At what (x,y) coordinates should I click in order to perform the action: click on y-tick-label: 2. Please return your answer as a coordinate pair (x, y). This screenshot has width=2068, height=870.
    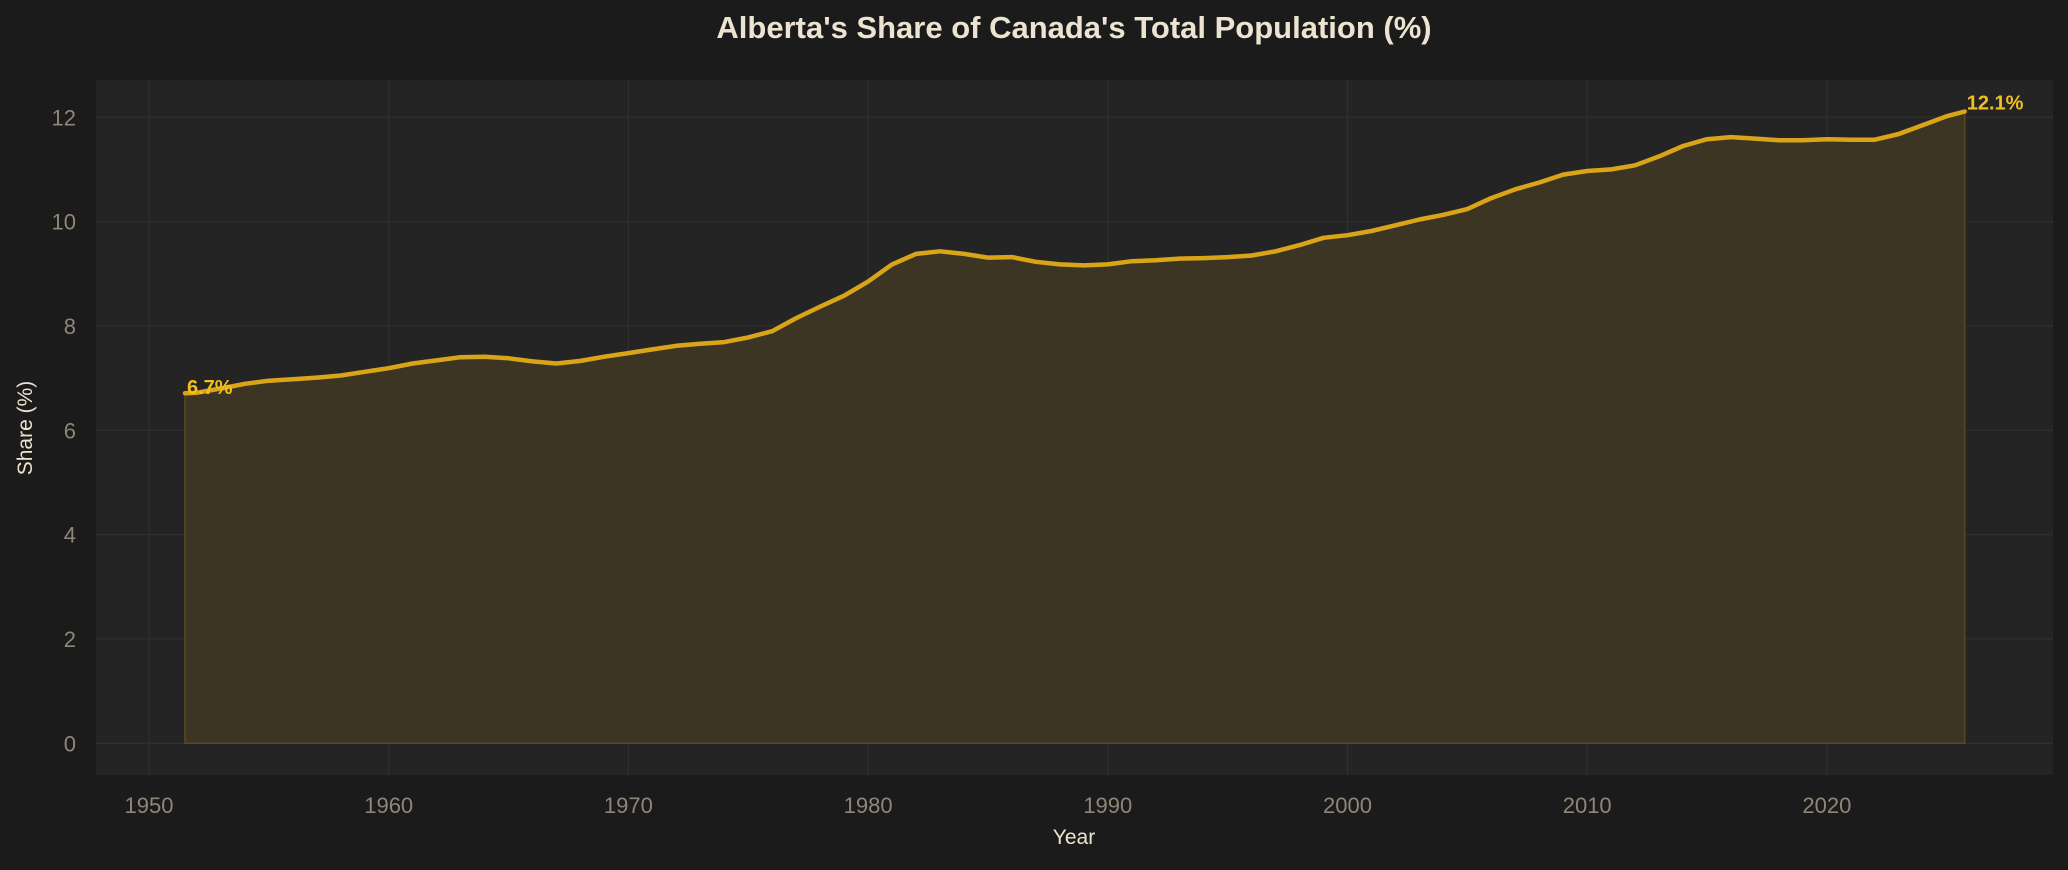
    Looking at the image, I should click on (70, 639).